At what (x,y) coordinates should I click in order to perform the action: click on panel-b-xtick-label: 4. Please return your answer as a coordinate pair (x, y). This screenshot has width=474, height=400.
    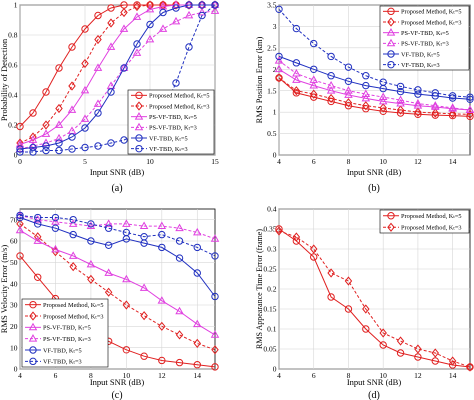
    Looking at the image, I should click on (279, 161).